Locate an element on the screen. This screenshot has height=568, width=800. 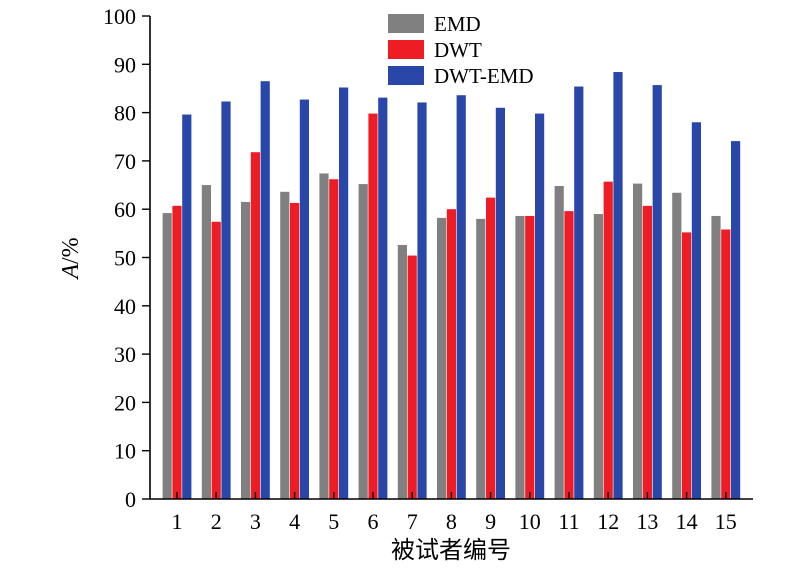
x-tick-label-1: 1 is located at coordinates (177, 521).